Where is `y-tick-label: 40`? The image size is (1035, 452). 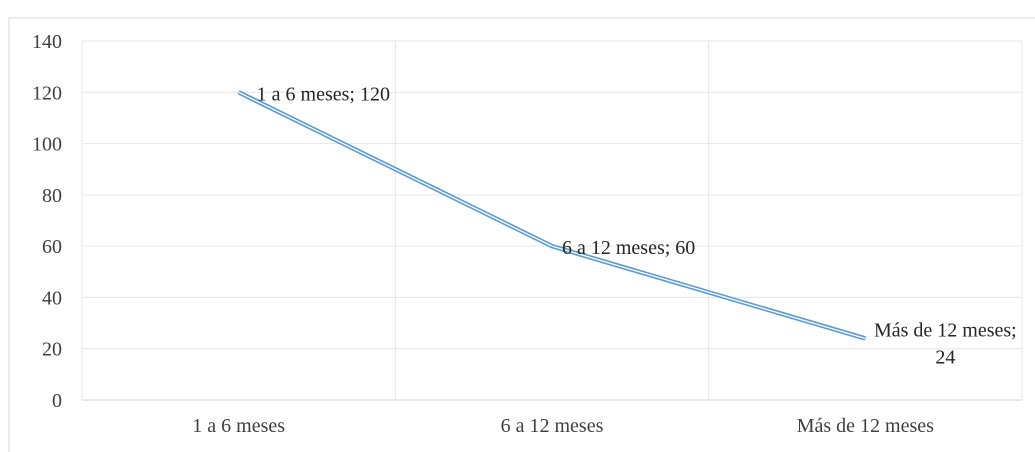 y-tick-label: 40 is located at coordinates (52, 298).